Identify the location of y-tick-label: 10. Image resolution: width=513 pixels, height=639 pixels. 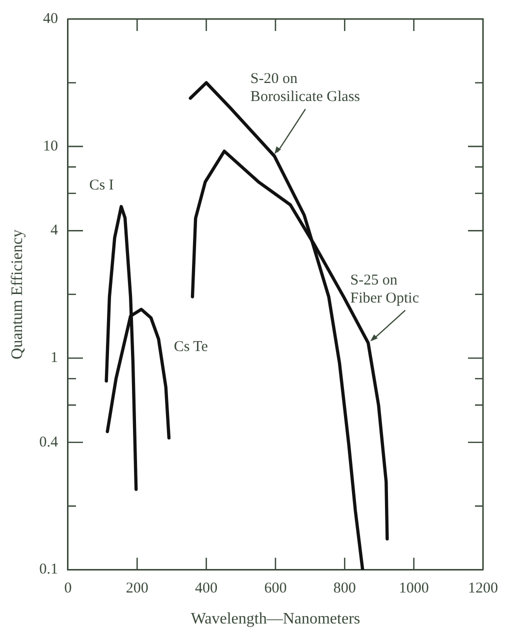
(50, 146).